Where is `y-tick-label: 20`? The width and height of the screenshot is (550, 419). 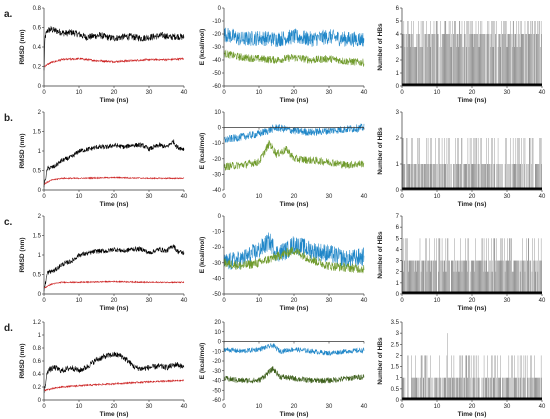
y-tick-label: 20 is located at coordinates (217, 323).